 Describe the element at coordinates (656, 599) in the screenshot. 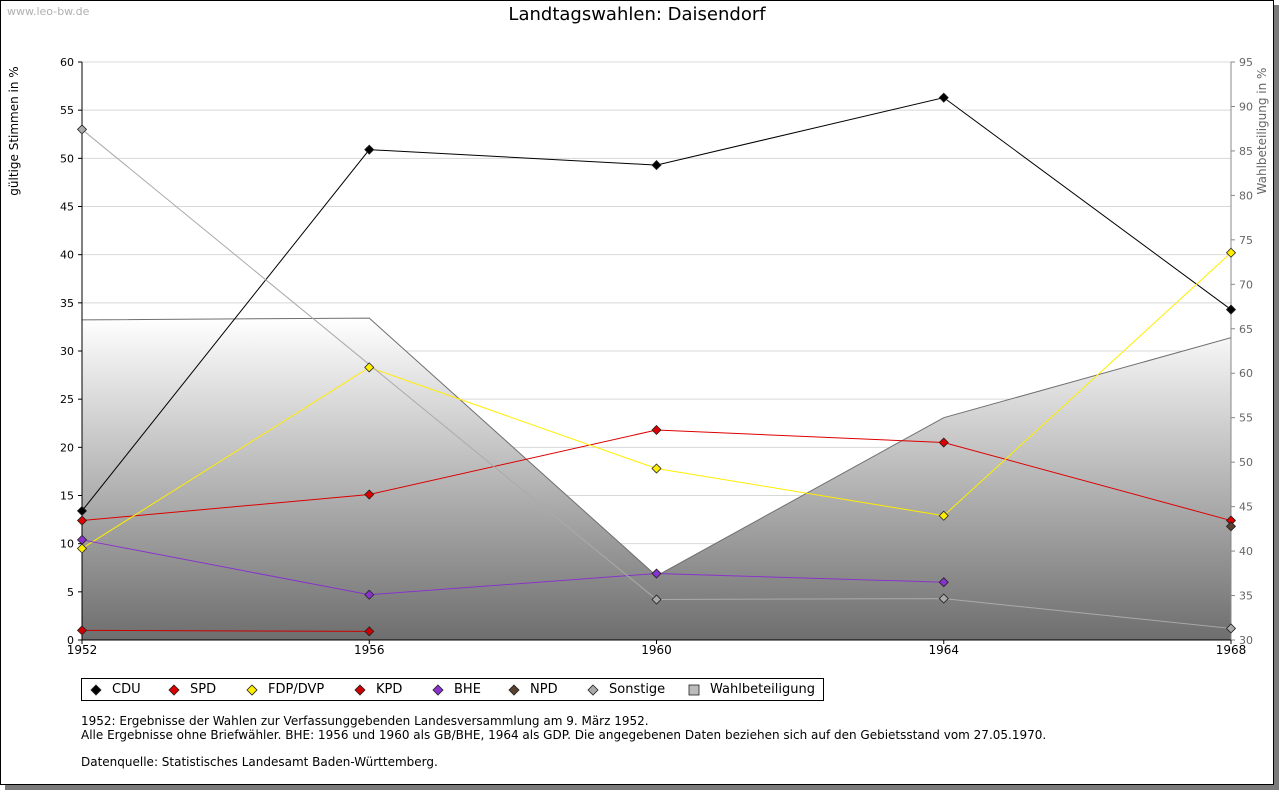

I see `data-point-sonstige-1960` at that location.